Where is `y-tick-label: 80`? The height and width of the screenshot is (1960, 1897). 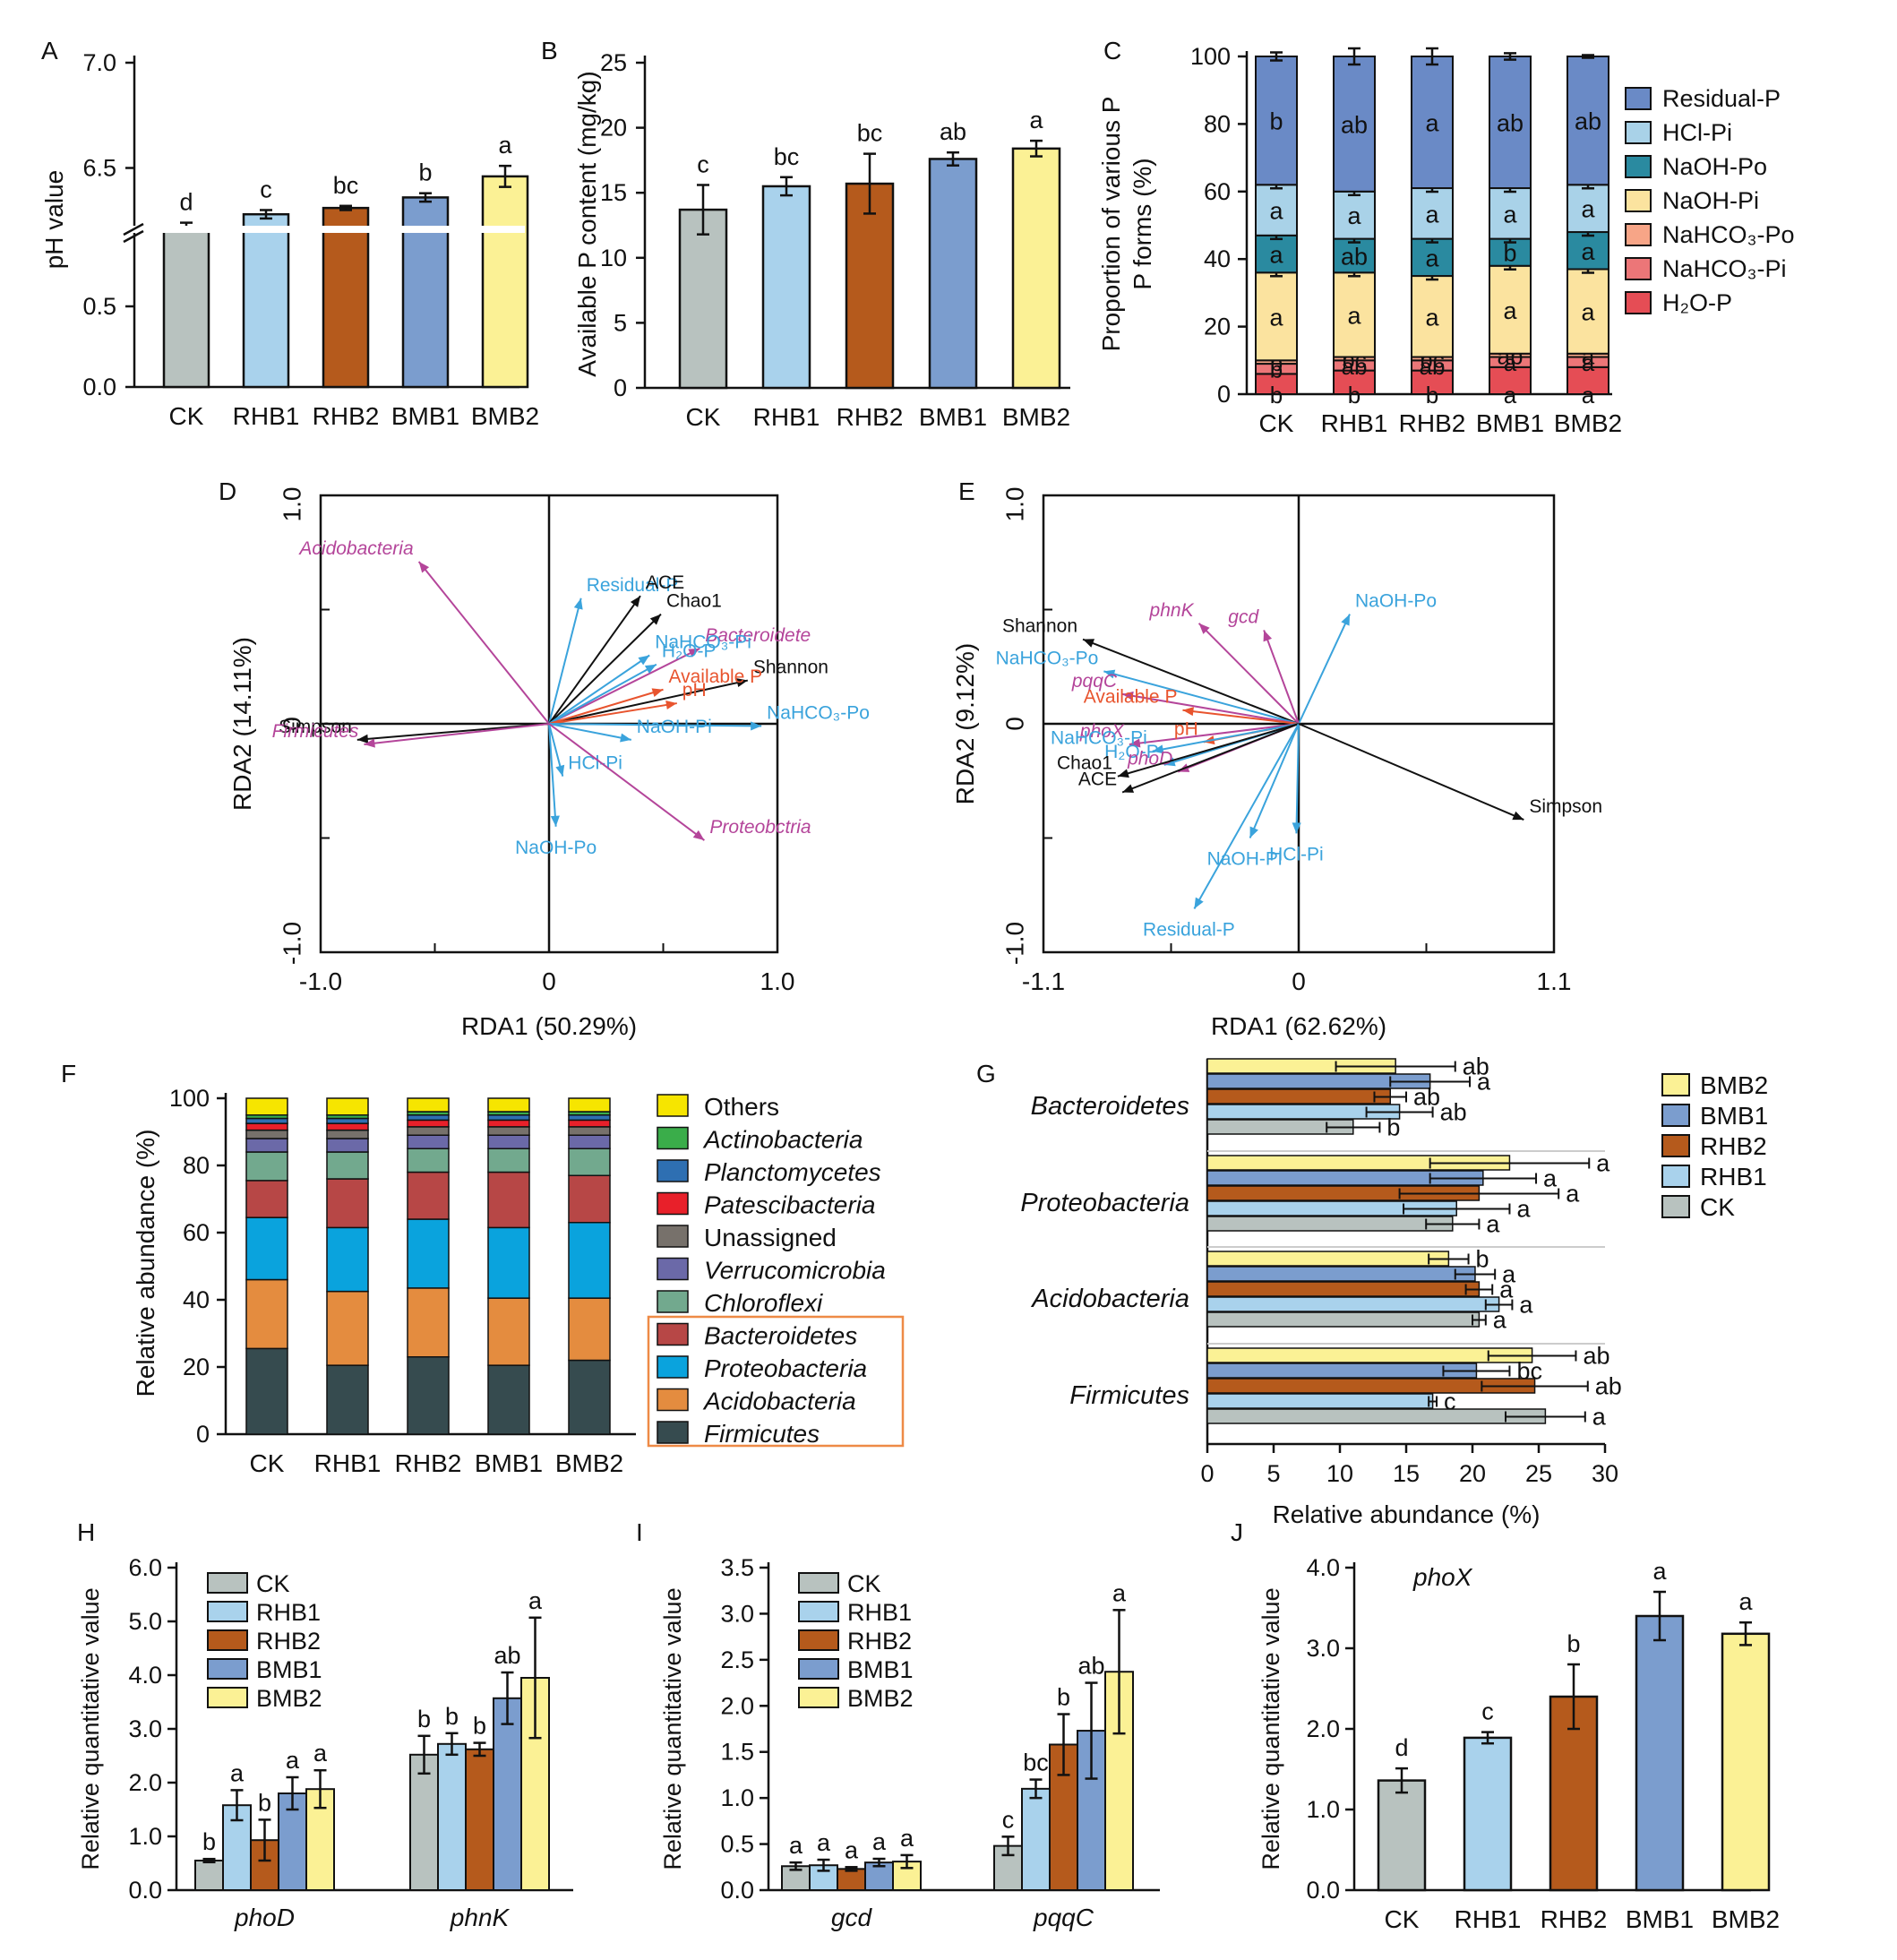 y-tick-label: 80 is located at coordinates (196, 1165).